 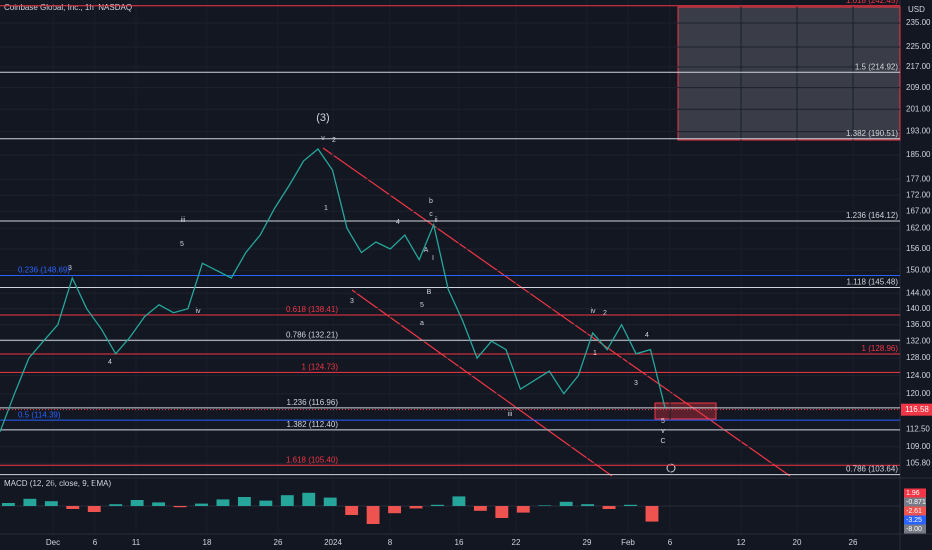 I want to click on y-tick-label: 124.00, so click(x=918, y=375).